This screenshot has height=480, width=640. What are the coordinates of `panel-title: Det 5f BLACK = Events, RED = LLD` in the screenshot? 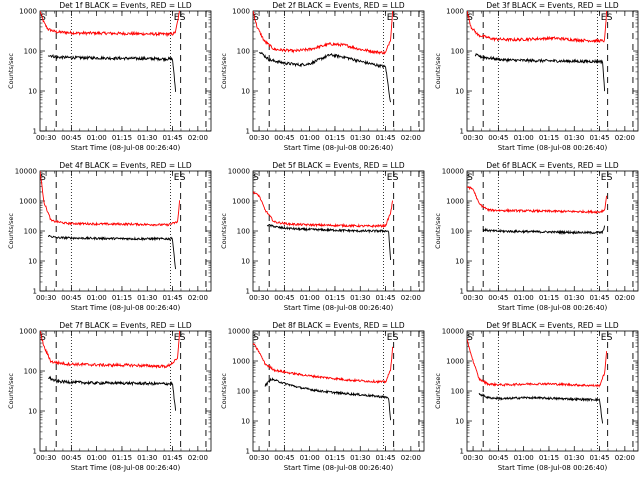 It's located at (338, 165).